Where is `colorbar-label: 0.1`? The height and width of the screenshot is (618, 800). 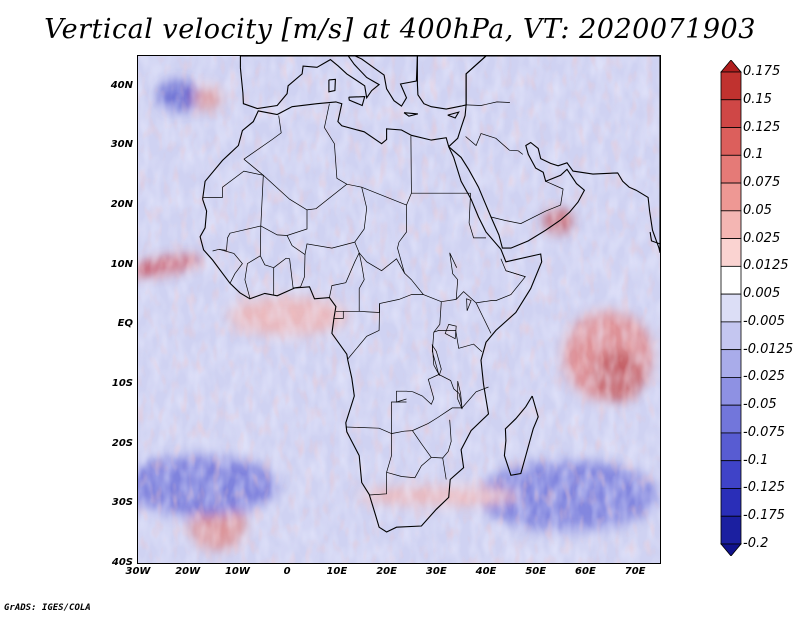 colorbar-label: 0.1 is located at coordinates (753, 155).